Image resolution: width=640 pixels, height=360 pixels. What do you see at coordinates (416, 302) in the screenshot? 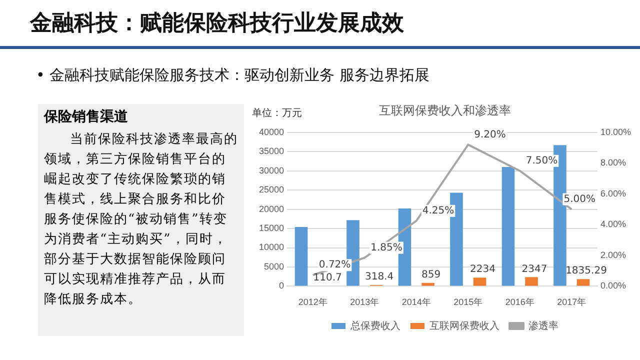
I see `x-tick-label: 2014年` at bounding box center [416, 302].